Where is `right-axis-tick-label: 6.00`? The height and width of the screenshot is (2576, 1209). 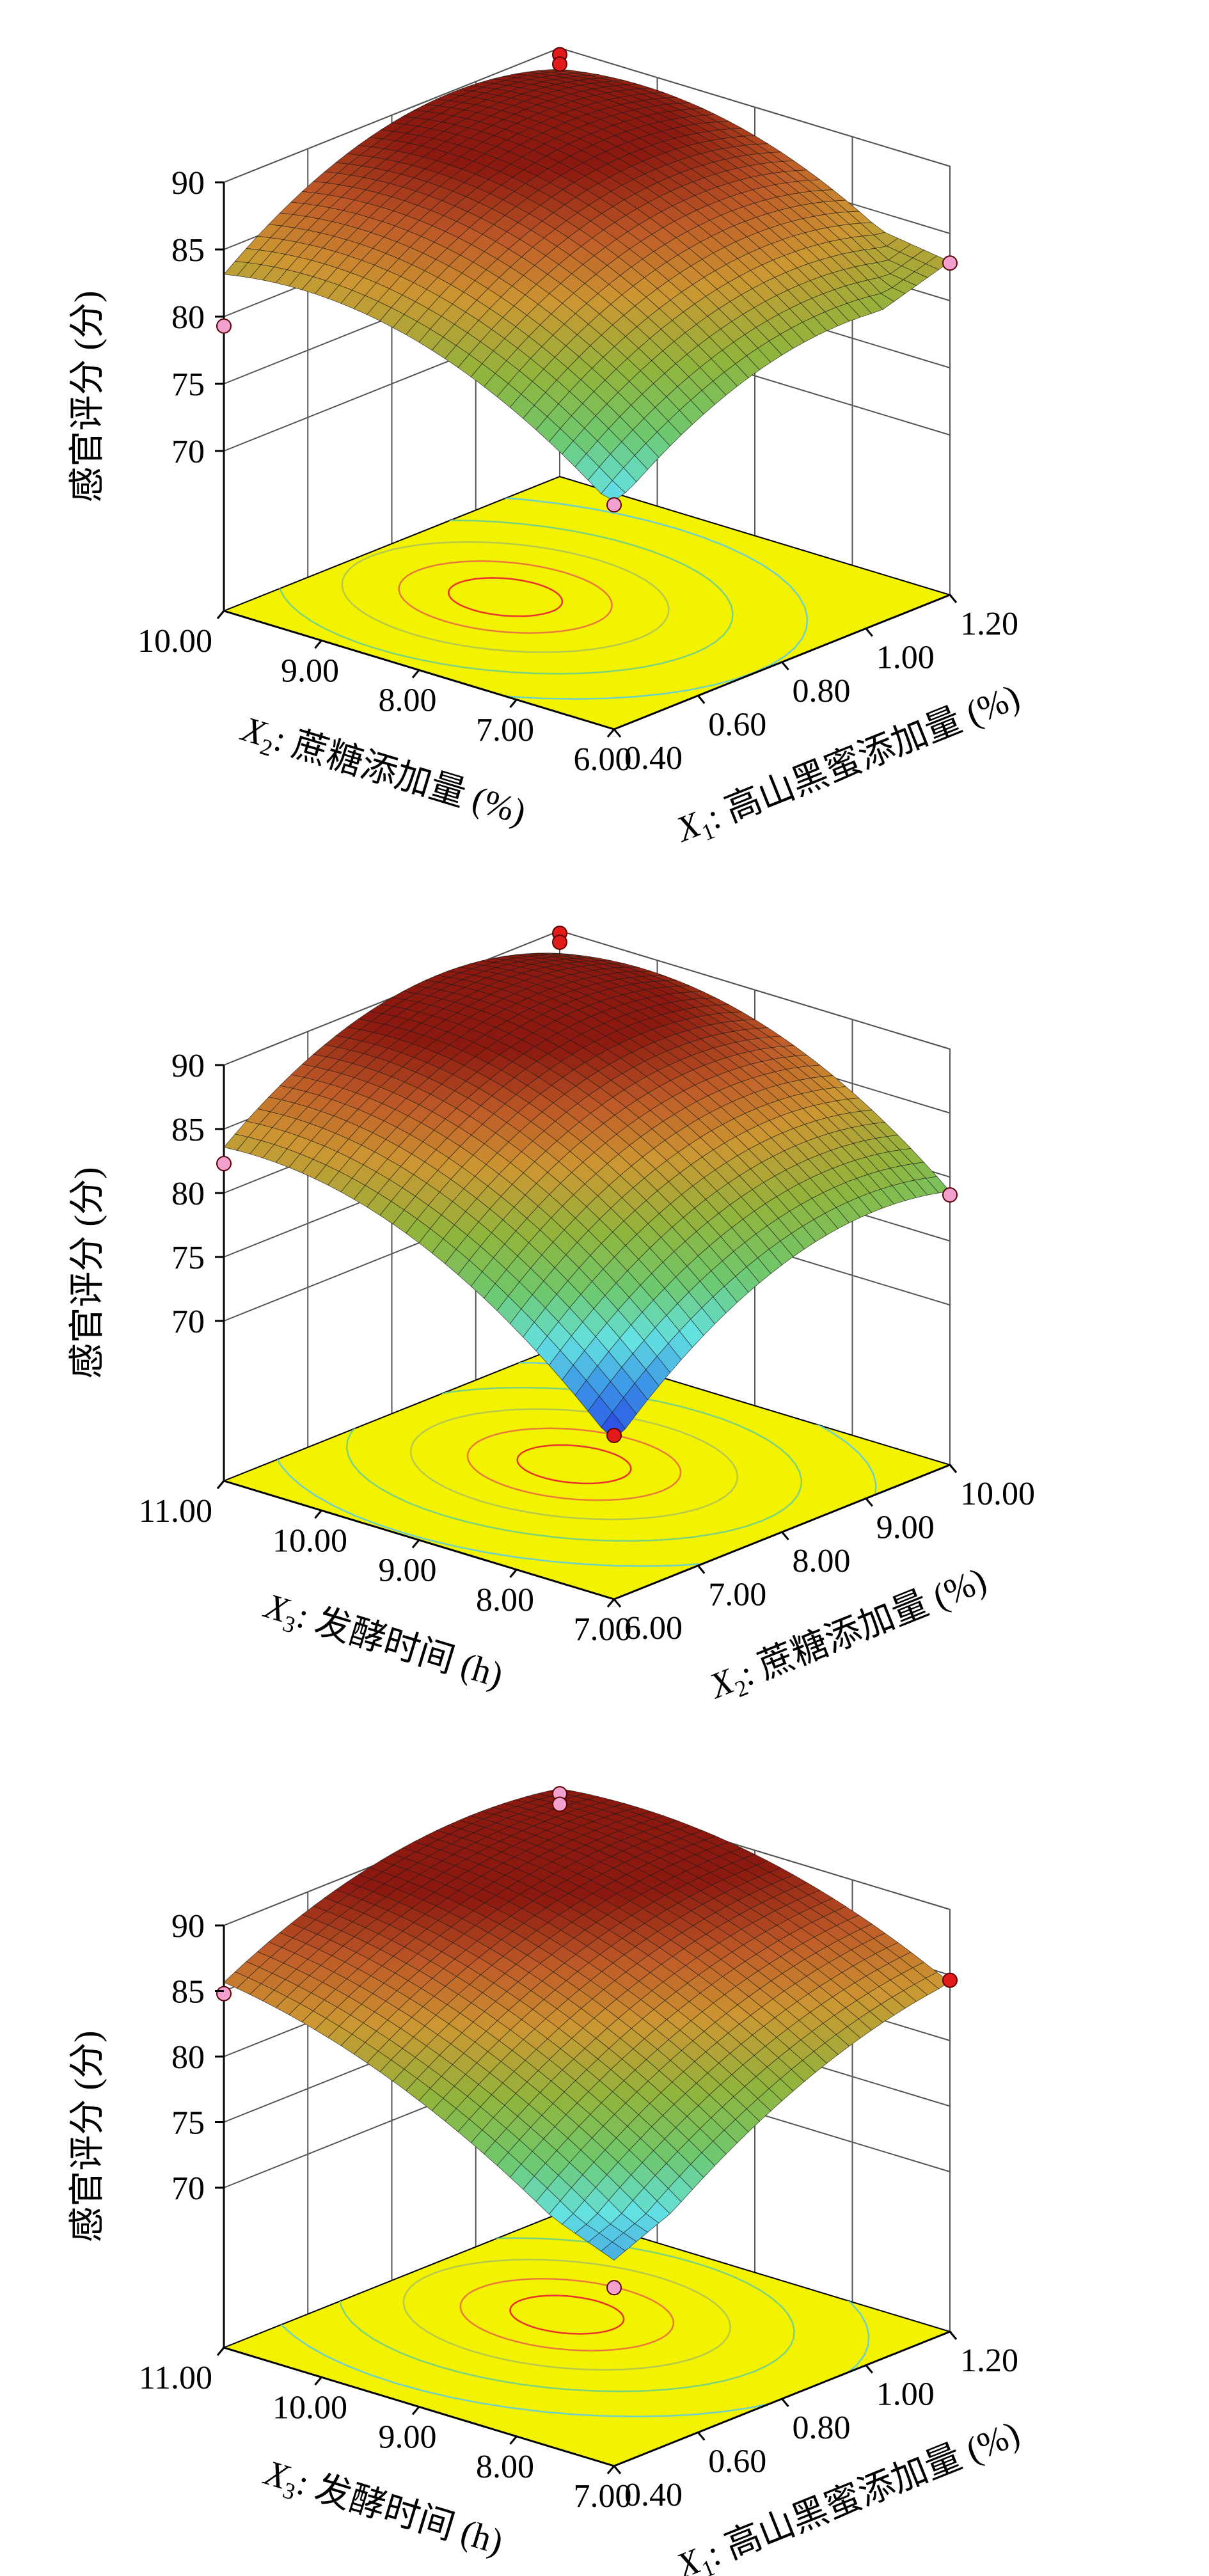
right-axis-tick-label: 6.00 is located at coordinates (653, 1628).